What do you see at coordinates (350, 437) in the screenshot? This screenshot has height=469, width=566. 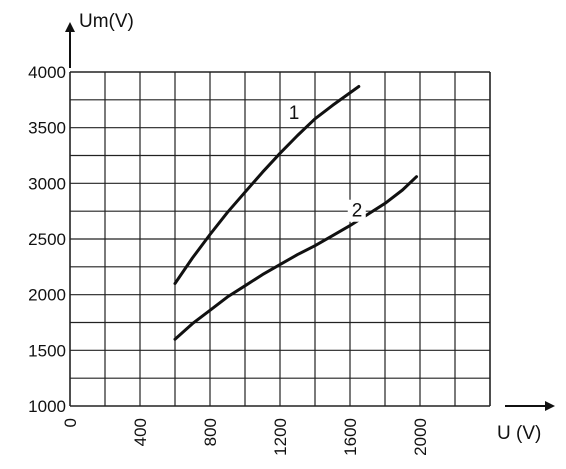 I see `x-tick-label: 1600` at bounding box center [350, 437].